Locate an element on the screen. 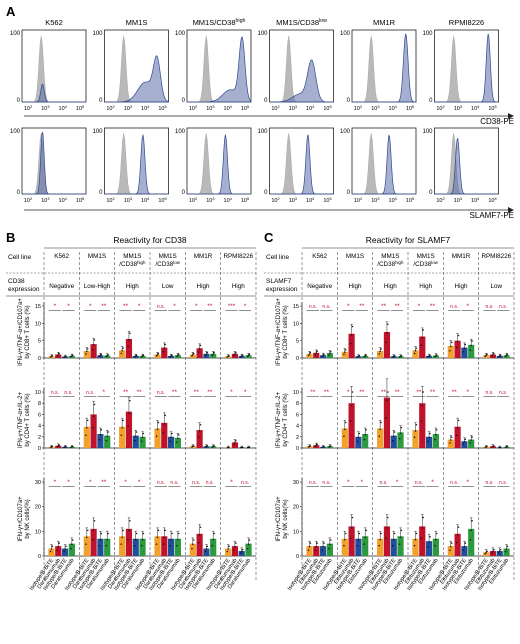 The image size is (520, 644). y-tick-label: 100 is located at coordinates (15, 132).